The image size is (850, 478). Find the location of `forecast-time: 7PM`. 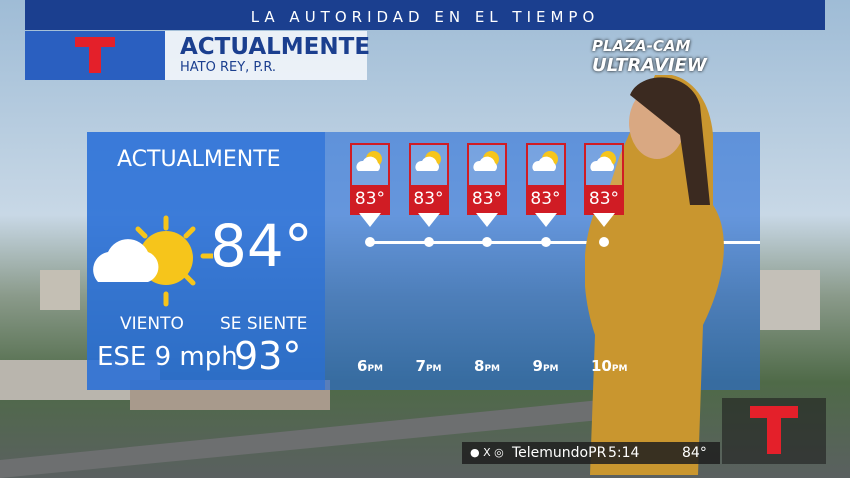

forecast-time: 7PM is located at coordinates (429, 366).